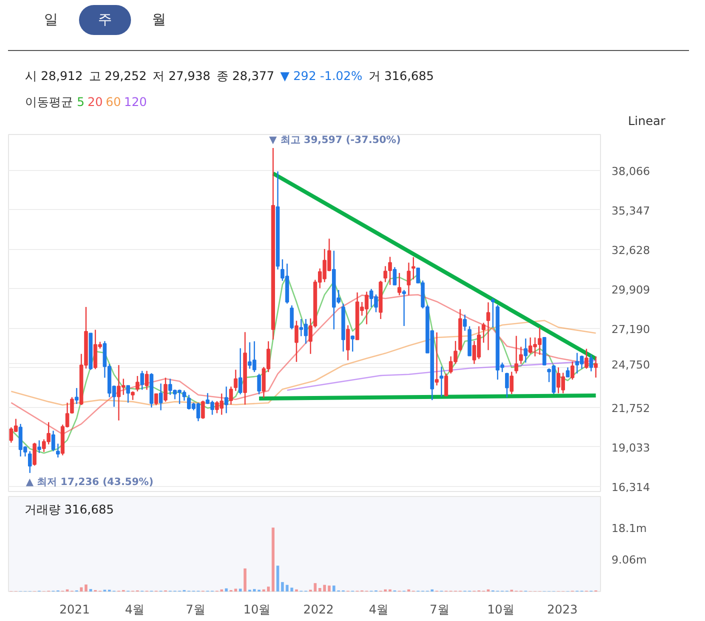 The height and width of the screenshot is (621, 705). What do you see at coordinates (181, 76) in the screenshot?
I see `text: 저 27,938` at bounding box center [181, 76].